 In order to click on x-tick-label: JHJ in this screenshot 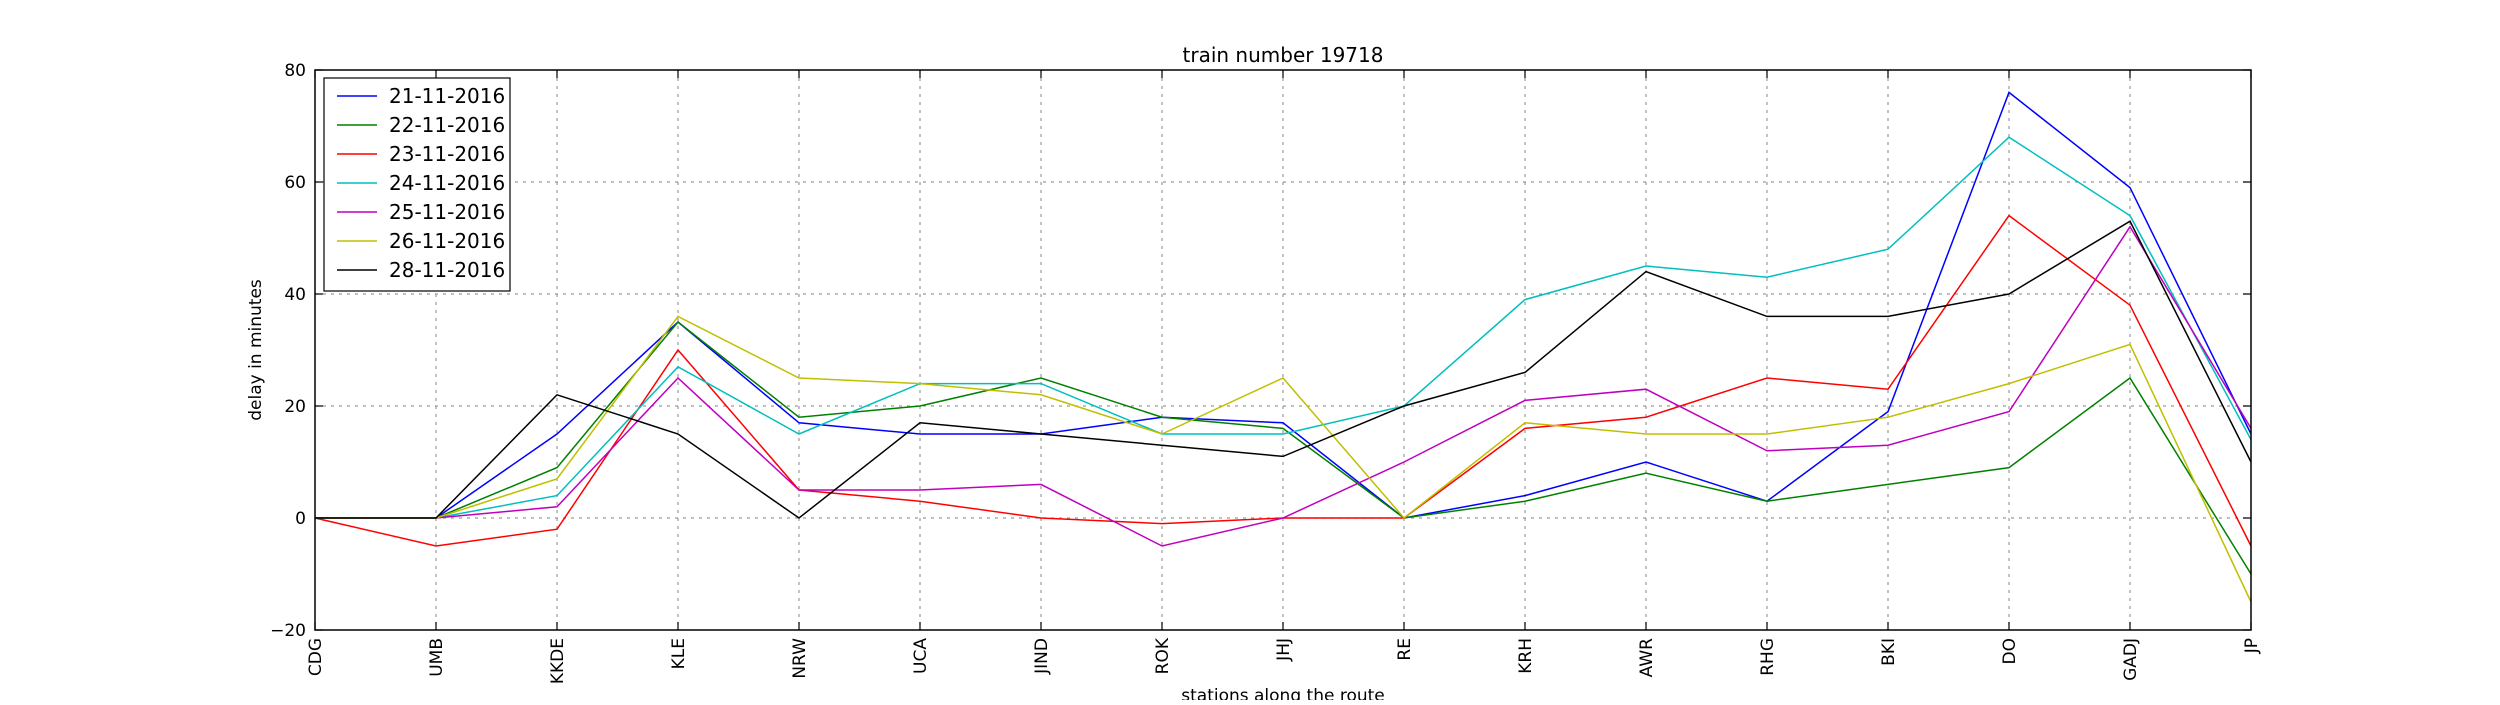, I will do `click(1284, 650)`.